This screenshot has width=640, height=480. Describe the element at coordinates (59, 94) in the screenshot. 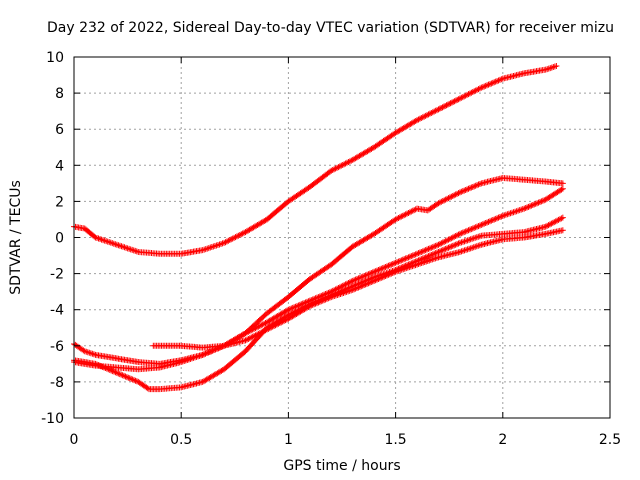

I see `y-tick-label: 8` at that location.